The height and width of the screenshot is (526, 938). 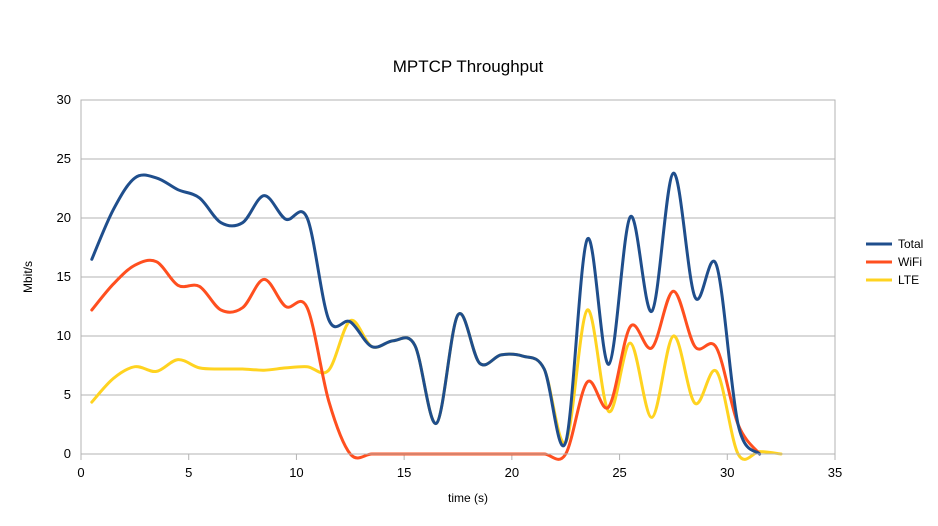 I want to click on y-tick-label: 5, so click(x=67, y=394).